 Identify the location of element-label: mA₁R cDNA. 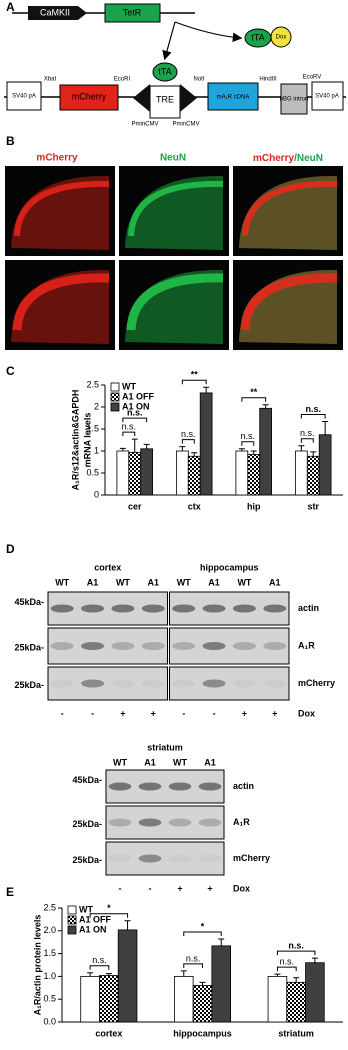
(233, 98).